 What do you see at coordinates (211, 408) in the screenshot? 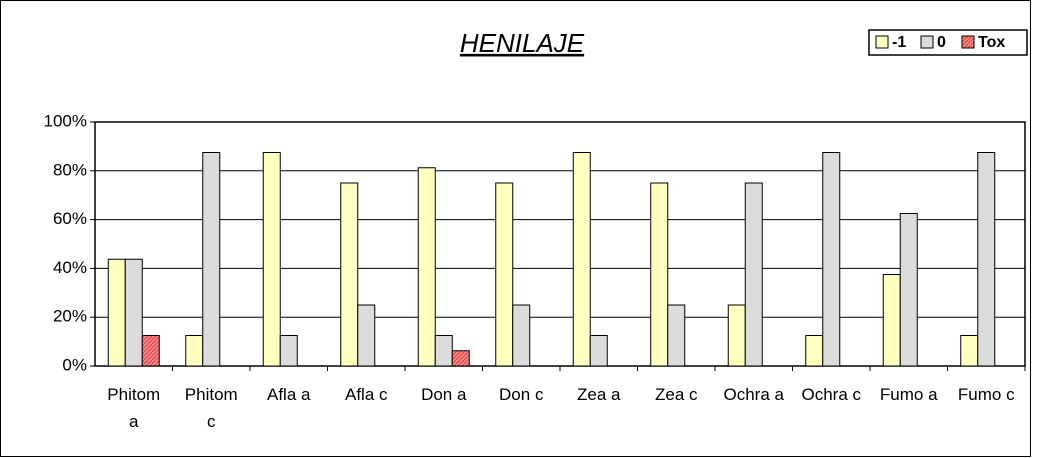
I see `x-tick-label: Phitom c` at bounding box center [211, 408].